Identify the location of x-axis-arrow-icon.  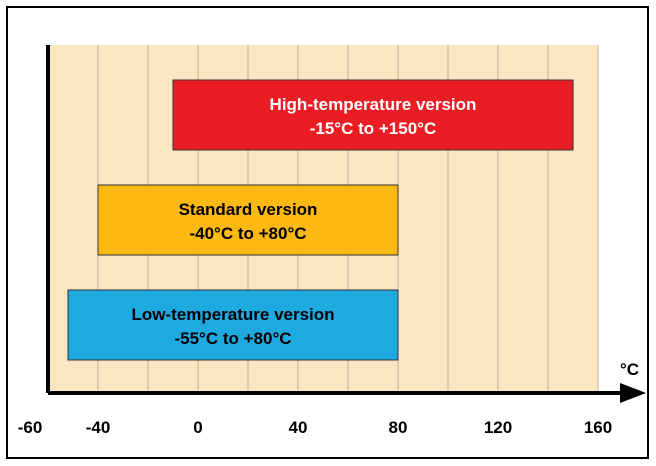
(633, 393).